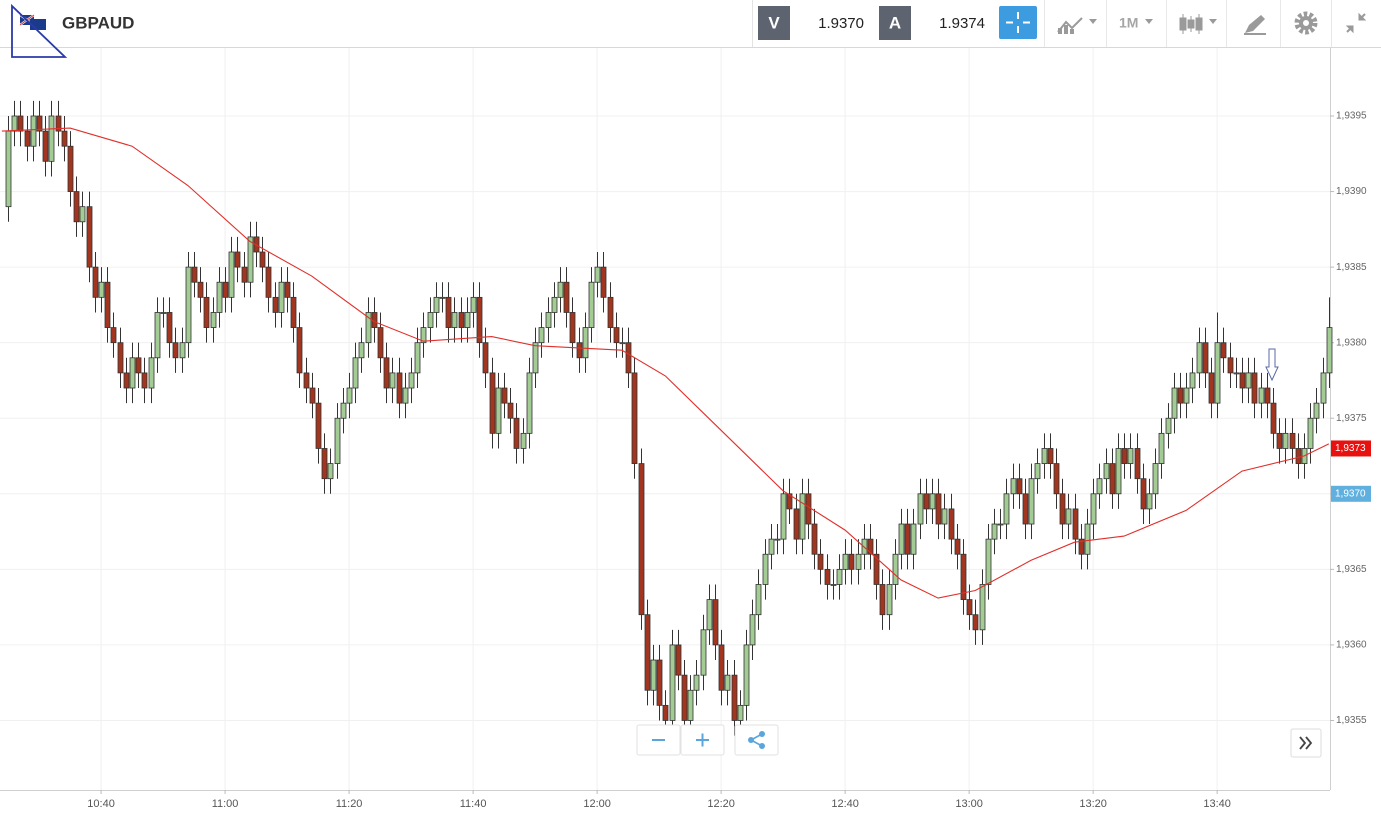 Image resolution: width=1381 pixels, height=822 pixels. What do you see at coordinates (98, 22) in the screenshot?
I see `symbol: GBPAUD` at bounding box center [98, 22].